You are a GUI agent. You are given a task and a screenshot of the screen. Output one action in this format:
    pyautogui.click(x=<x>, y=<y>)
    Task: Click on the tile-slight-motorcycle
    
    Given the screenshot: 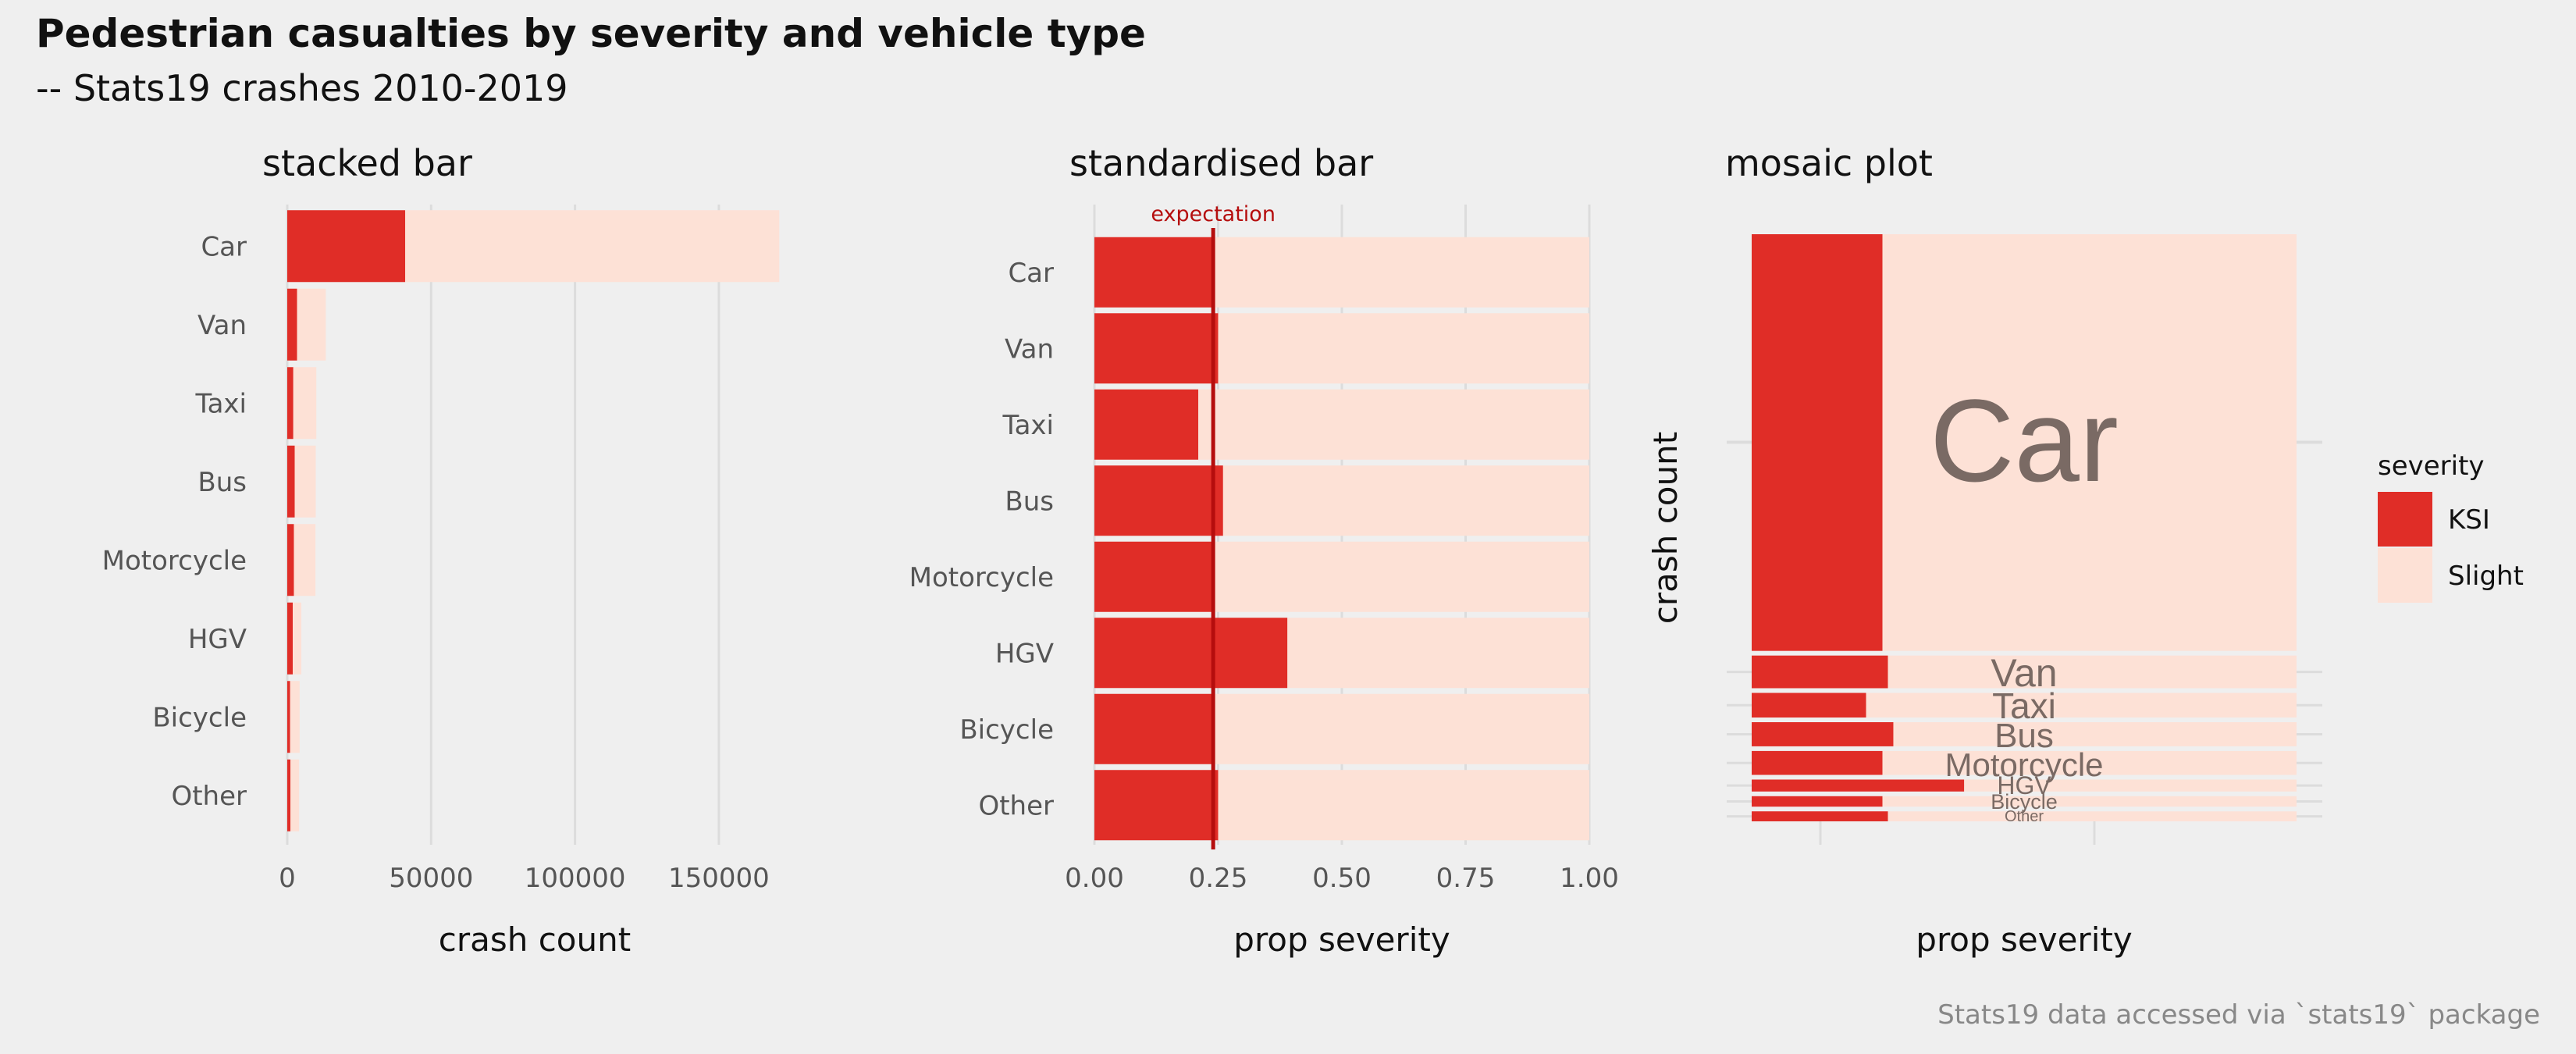 What is the action you would take?
    pyautogui.click(x=2089, y=762)
    